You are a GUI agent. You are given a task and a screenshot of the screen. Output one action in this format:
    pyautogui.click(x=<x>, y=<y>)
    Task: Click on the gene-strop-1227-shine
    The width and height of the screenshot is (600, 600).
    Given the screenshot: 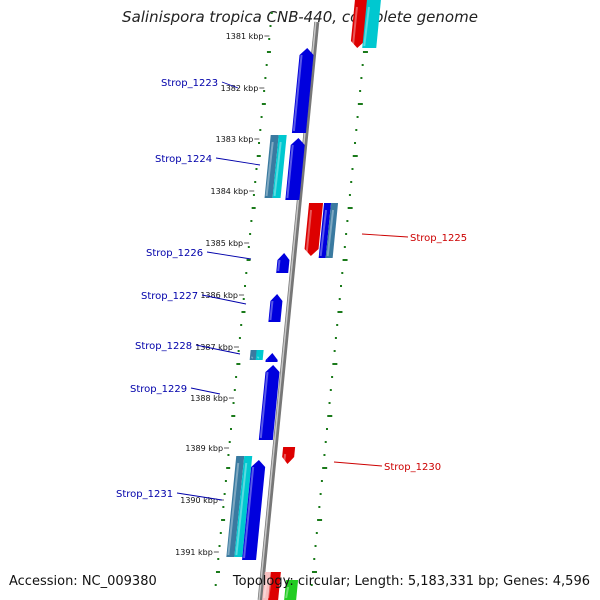 What is the action you would take?
    pyautogui.click(x=271, y=310)
    